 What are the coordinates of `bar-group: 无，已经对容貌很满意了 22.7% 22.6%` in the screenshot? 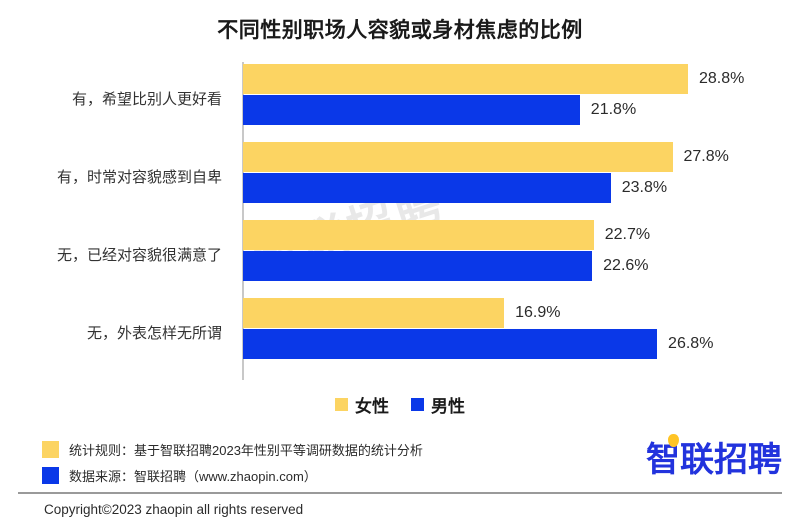 It's located at (400, 256).